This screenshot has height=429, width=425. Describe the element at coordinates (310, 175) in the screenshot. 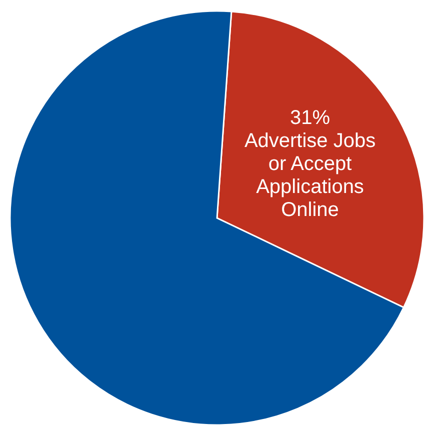

I see `slice-label: Advertise Jobs or Accept Applications Online` at that location.